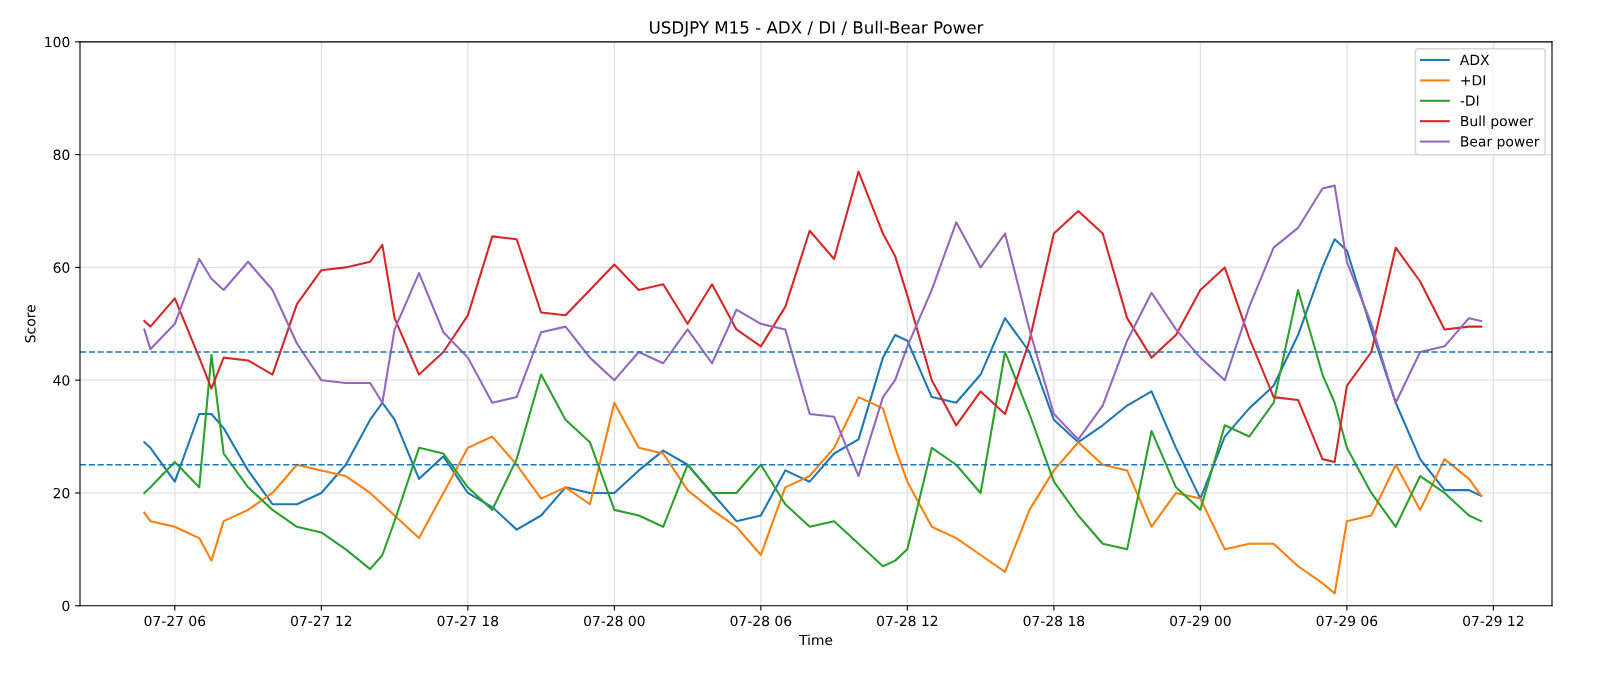 The height and width of the screenshot is (686, 1600). Describe the element at coordinates (1200, 621) in the screenshot. I see `x-tick-label: 07-29 00` at that location.